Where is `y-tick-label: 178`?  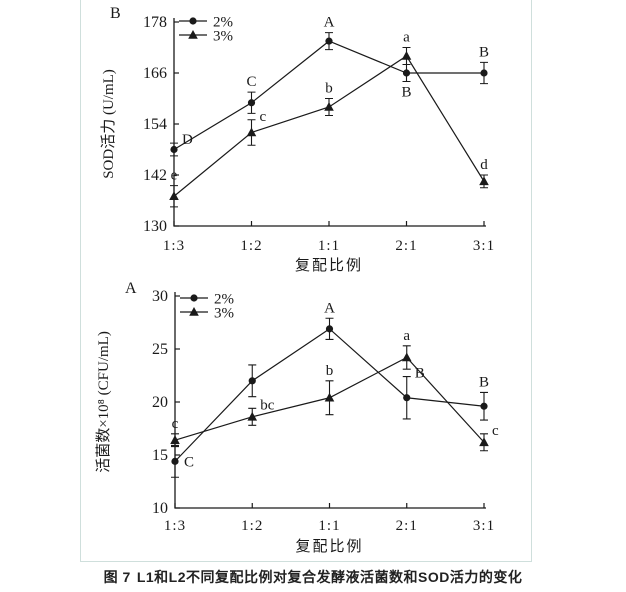
y-tick-label: 178 is located at coordinates (155, 22).